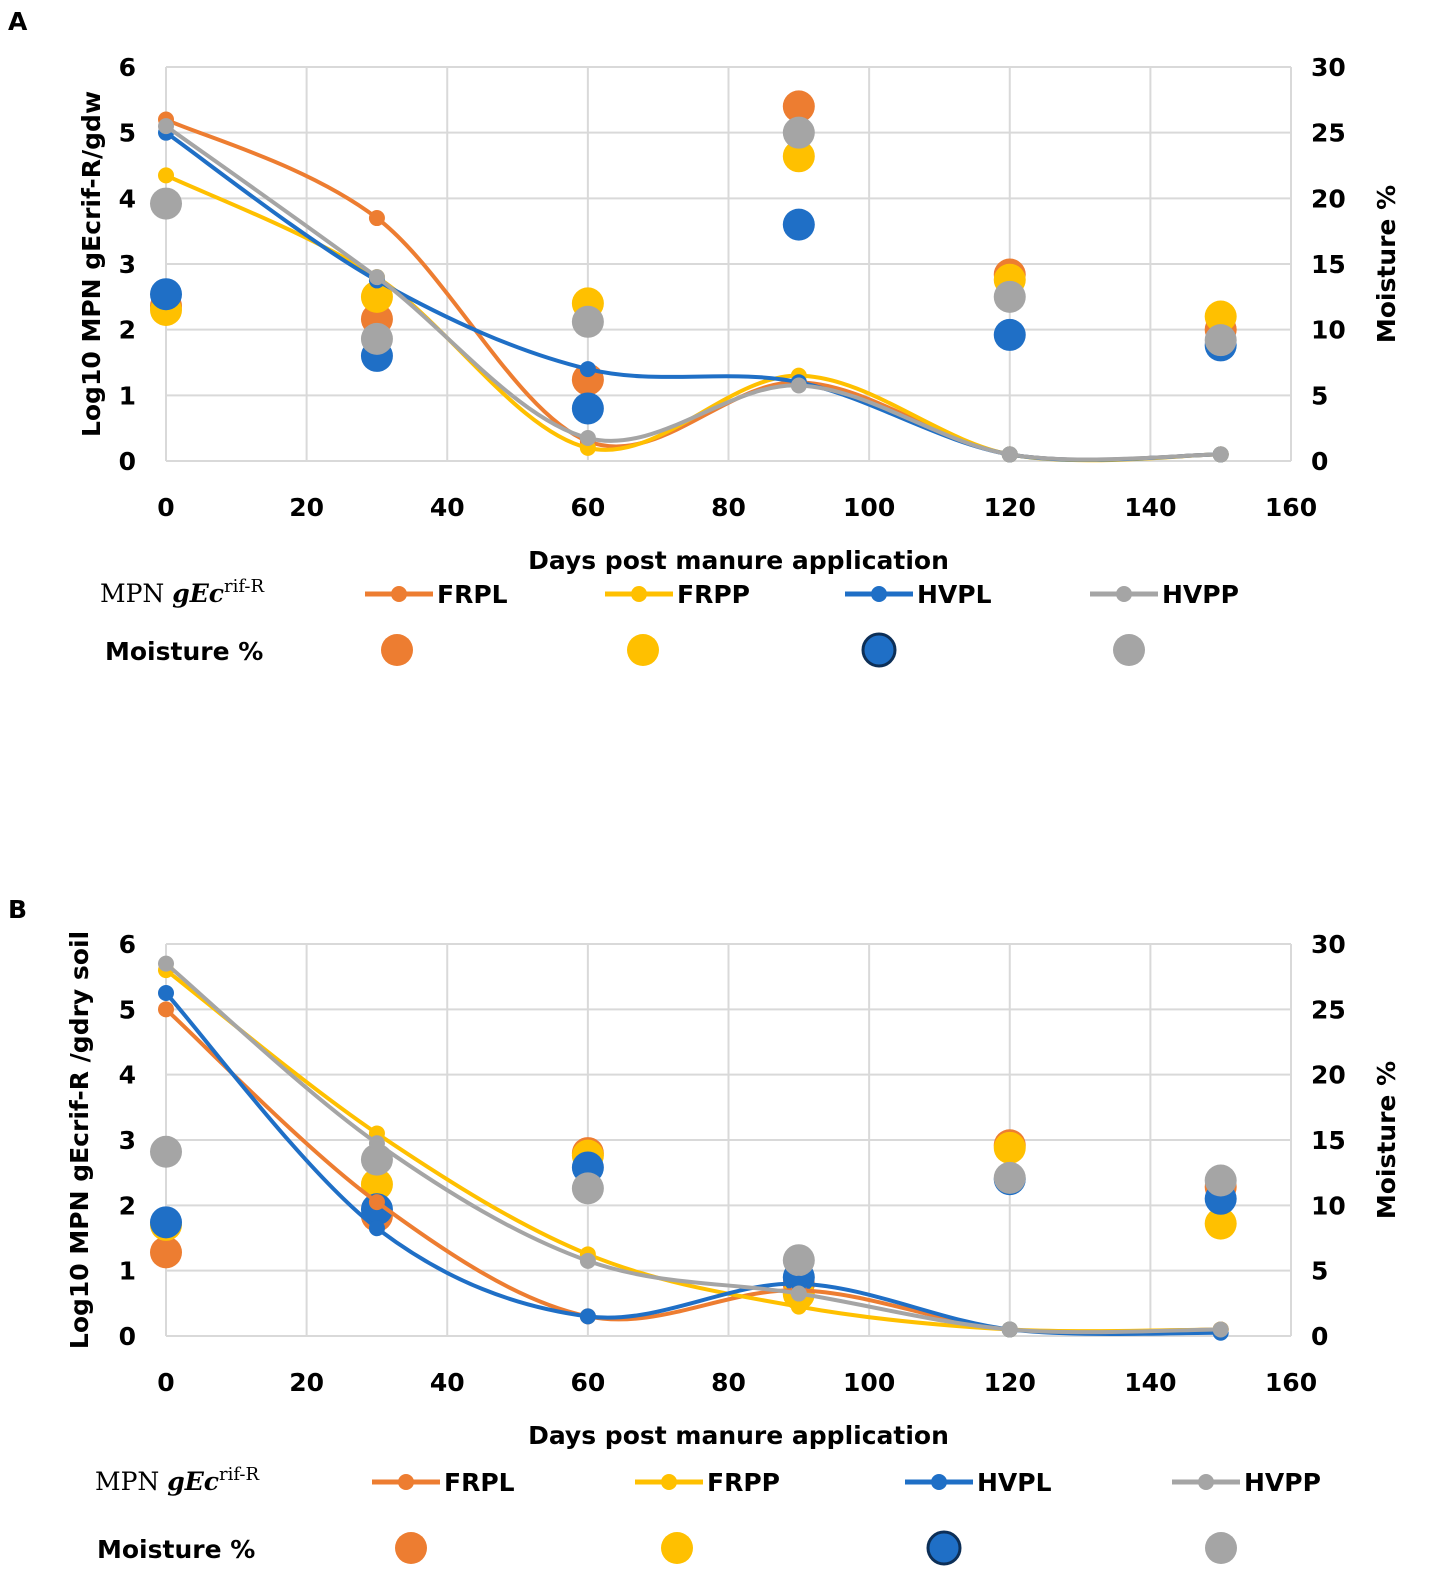 The height and width of the screenshot is (1590, 1430). Describe the element at coordinates (177, 1480) in the screenshot. I see `legend-mpn-label: MPN gEcrif-R` at that location.